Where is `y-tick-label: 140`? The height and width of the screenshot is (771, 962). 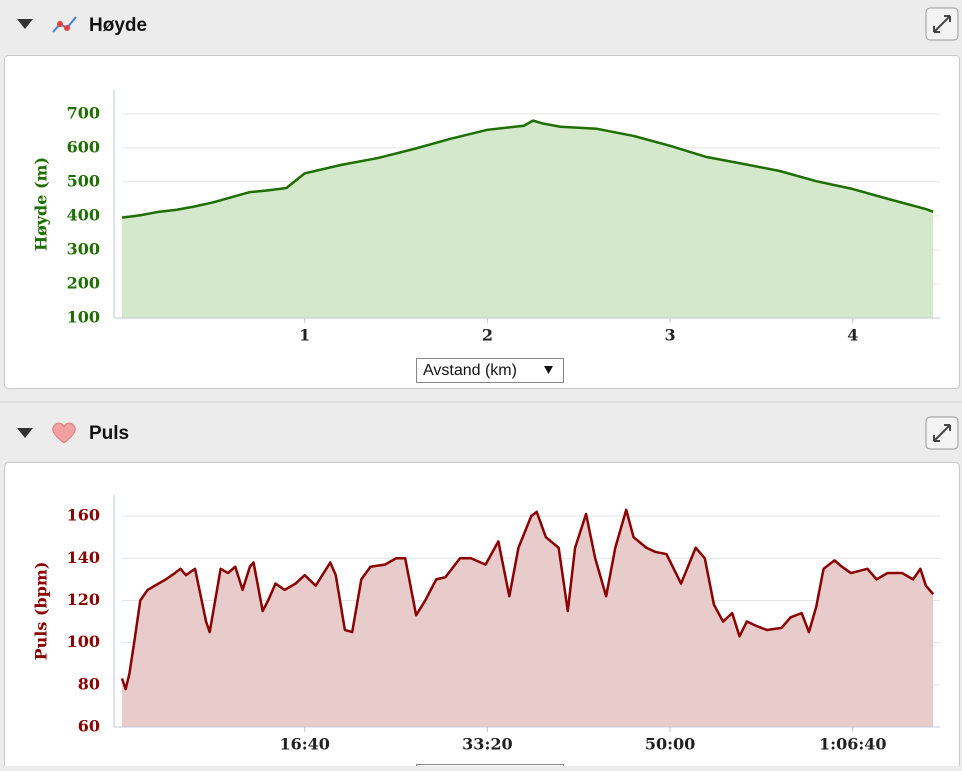
y-tick-label: 140 is located at coordinates (83, 557).